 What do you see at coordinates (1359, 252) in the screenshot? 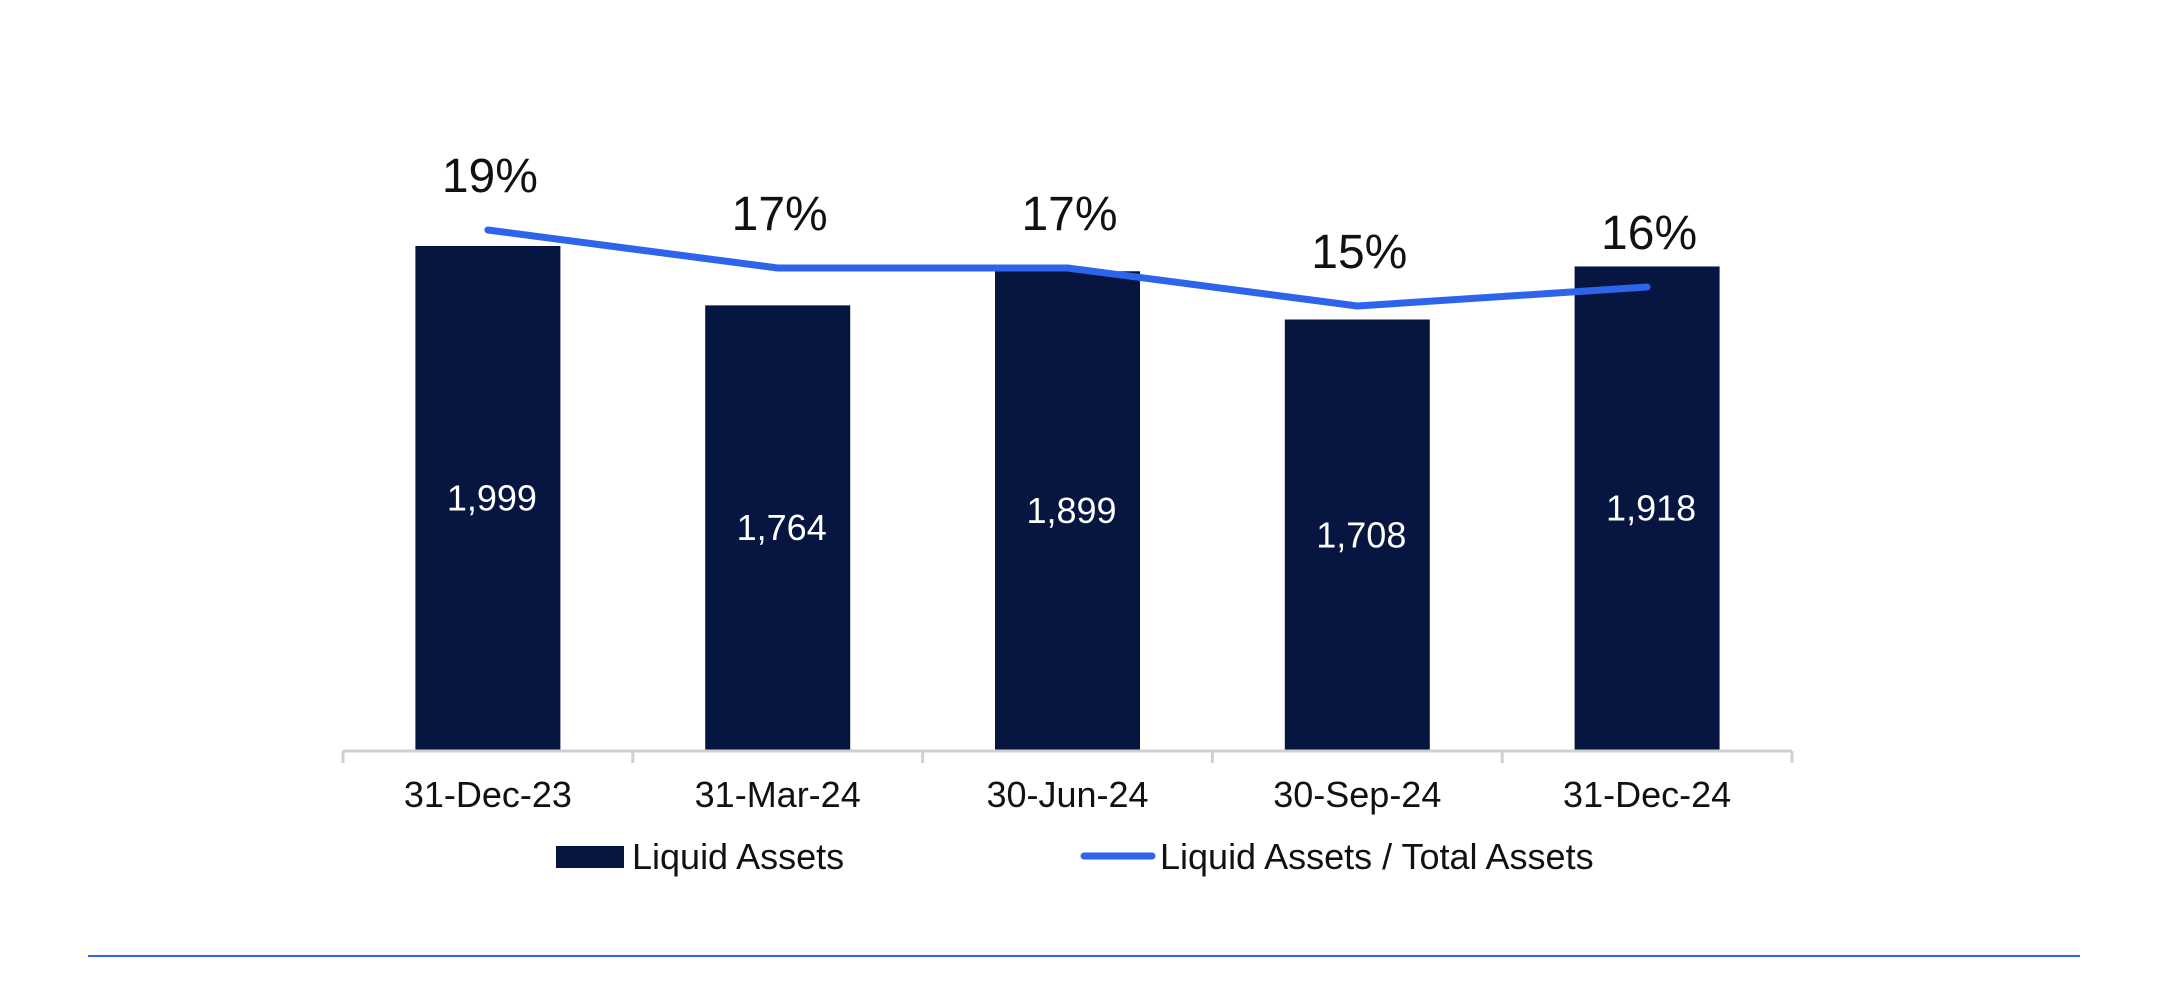
I see `ratio-value-label: 15%` at bounding box center [1359, 252].